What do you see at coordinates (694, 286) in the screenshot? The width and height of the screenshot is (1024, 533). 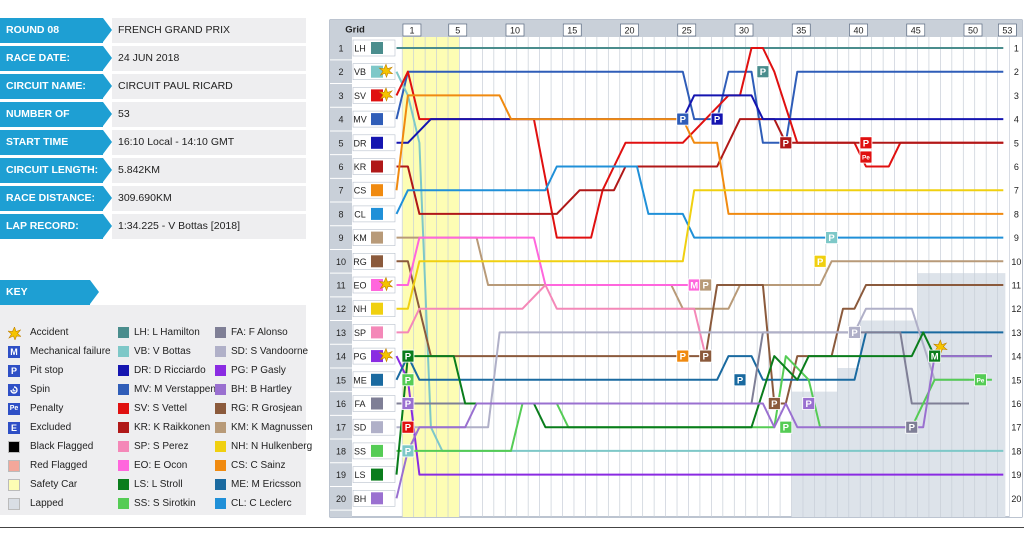 I see `event-marker-letter: M` at bounding box center [694, 286].